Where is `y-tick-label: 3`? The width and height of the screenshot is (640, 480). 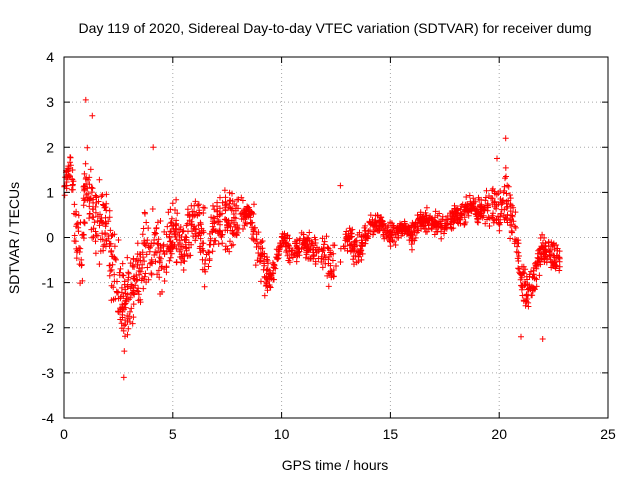 y-tick-label: 3 is located at coordinates (50, 102).